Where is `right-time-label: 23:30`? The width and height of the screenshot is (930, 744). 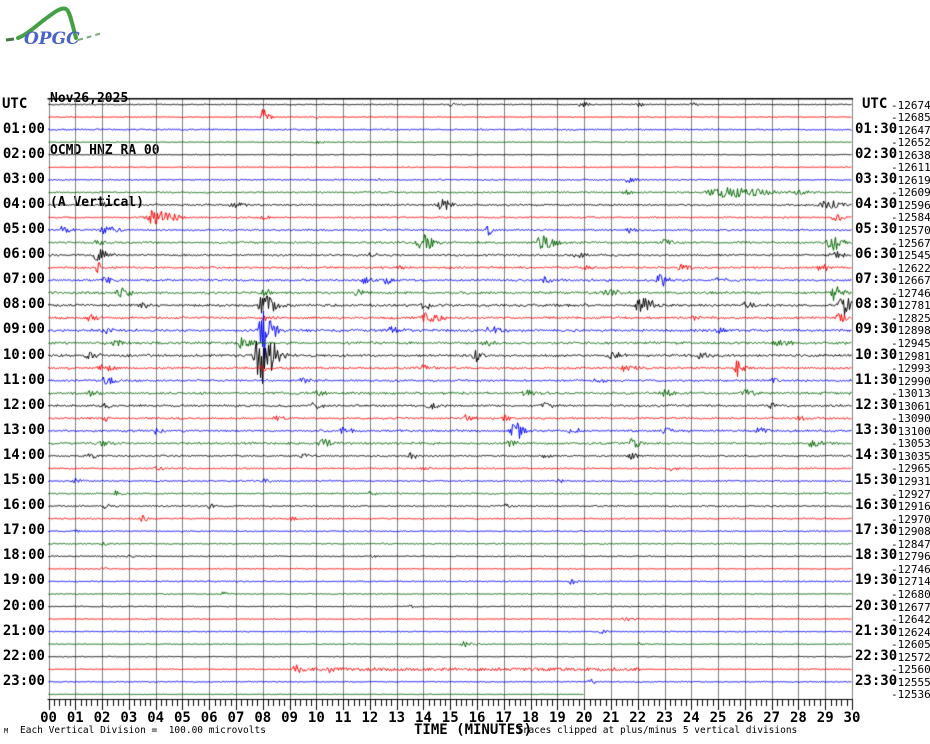 right-time-label: 23:30 is located at coordinates (876, 680).